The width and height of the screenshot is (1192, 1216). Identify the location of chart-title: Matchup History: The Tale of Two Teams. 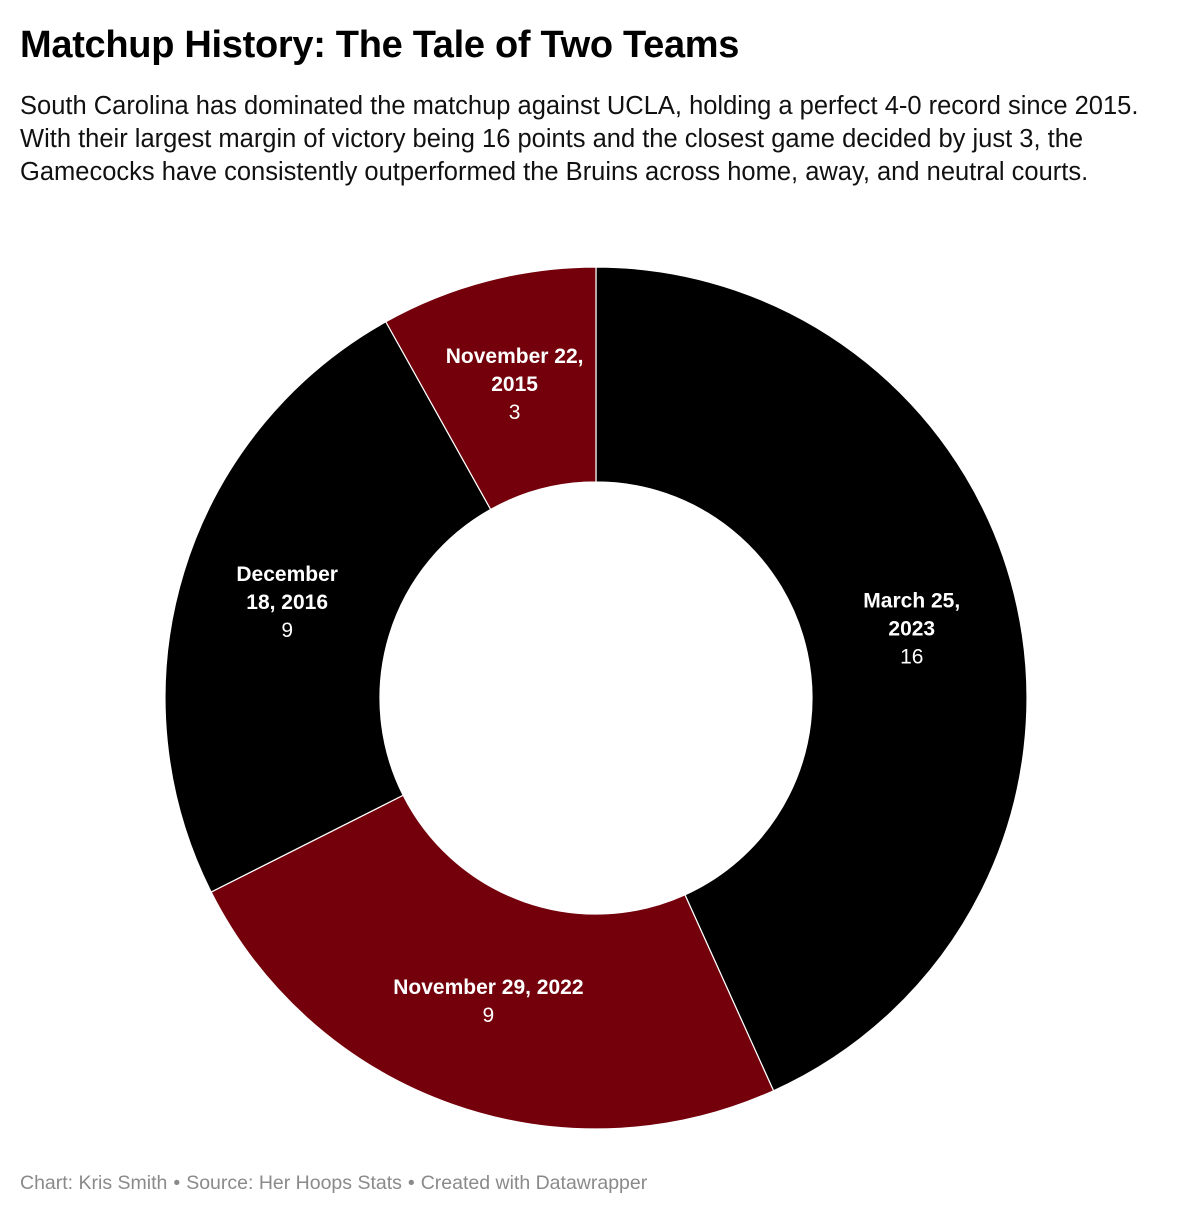
(380, 45).